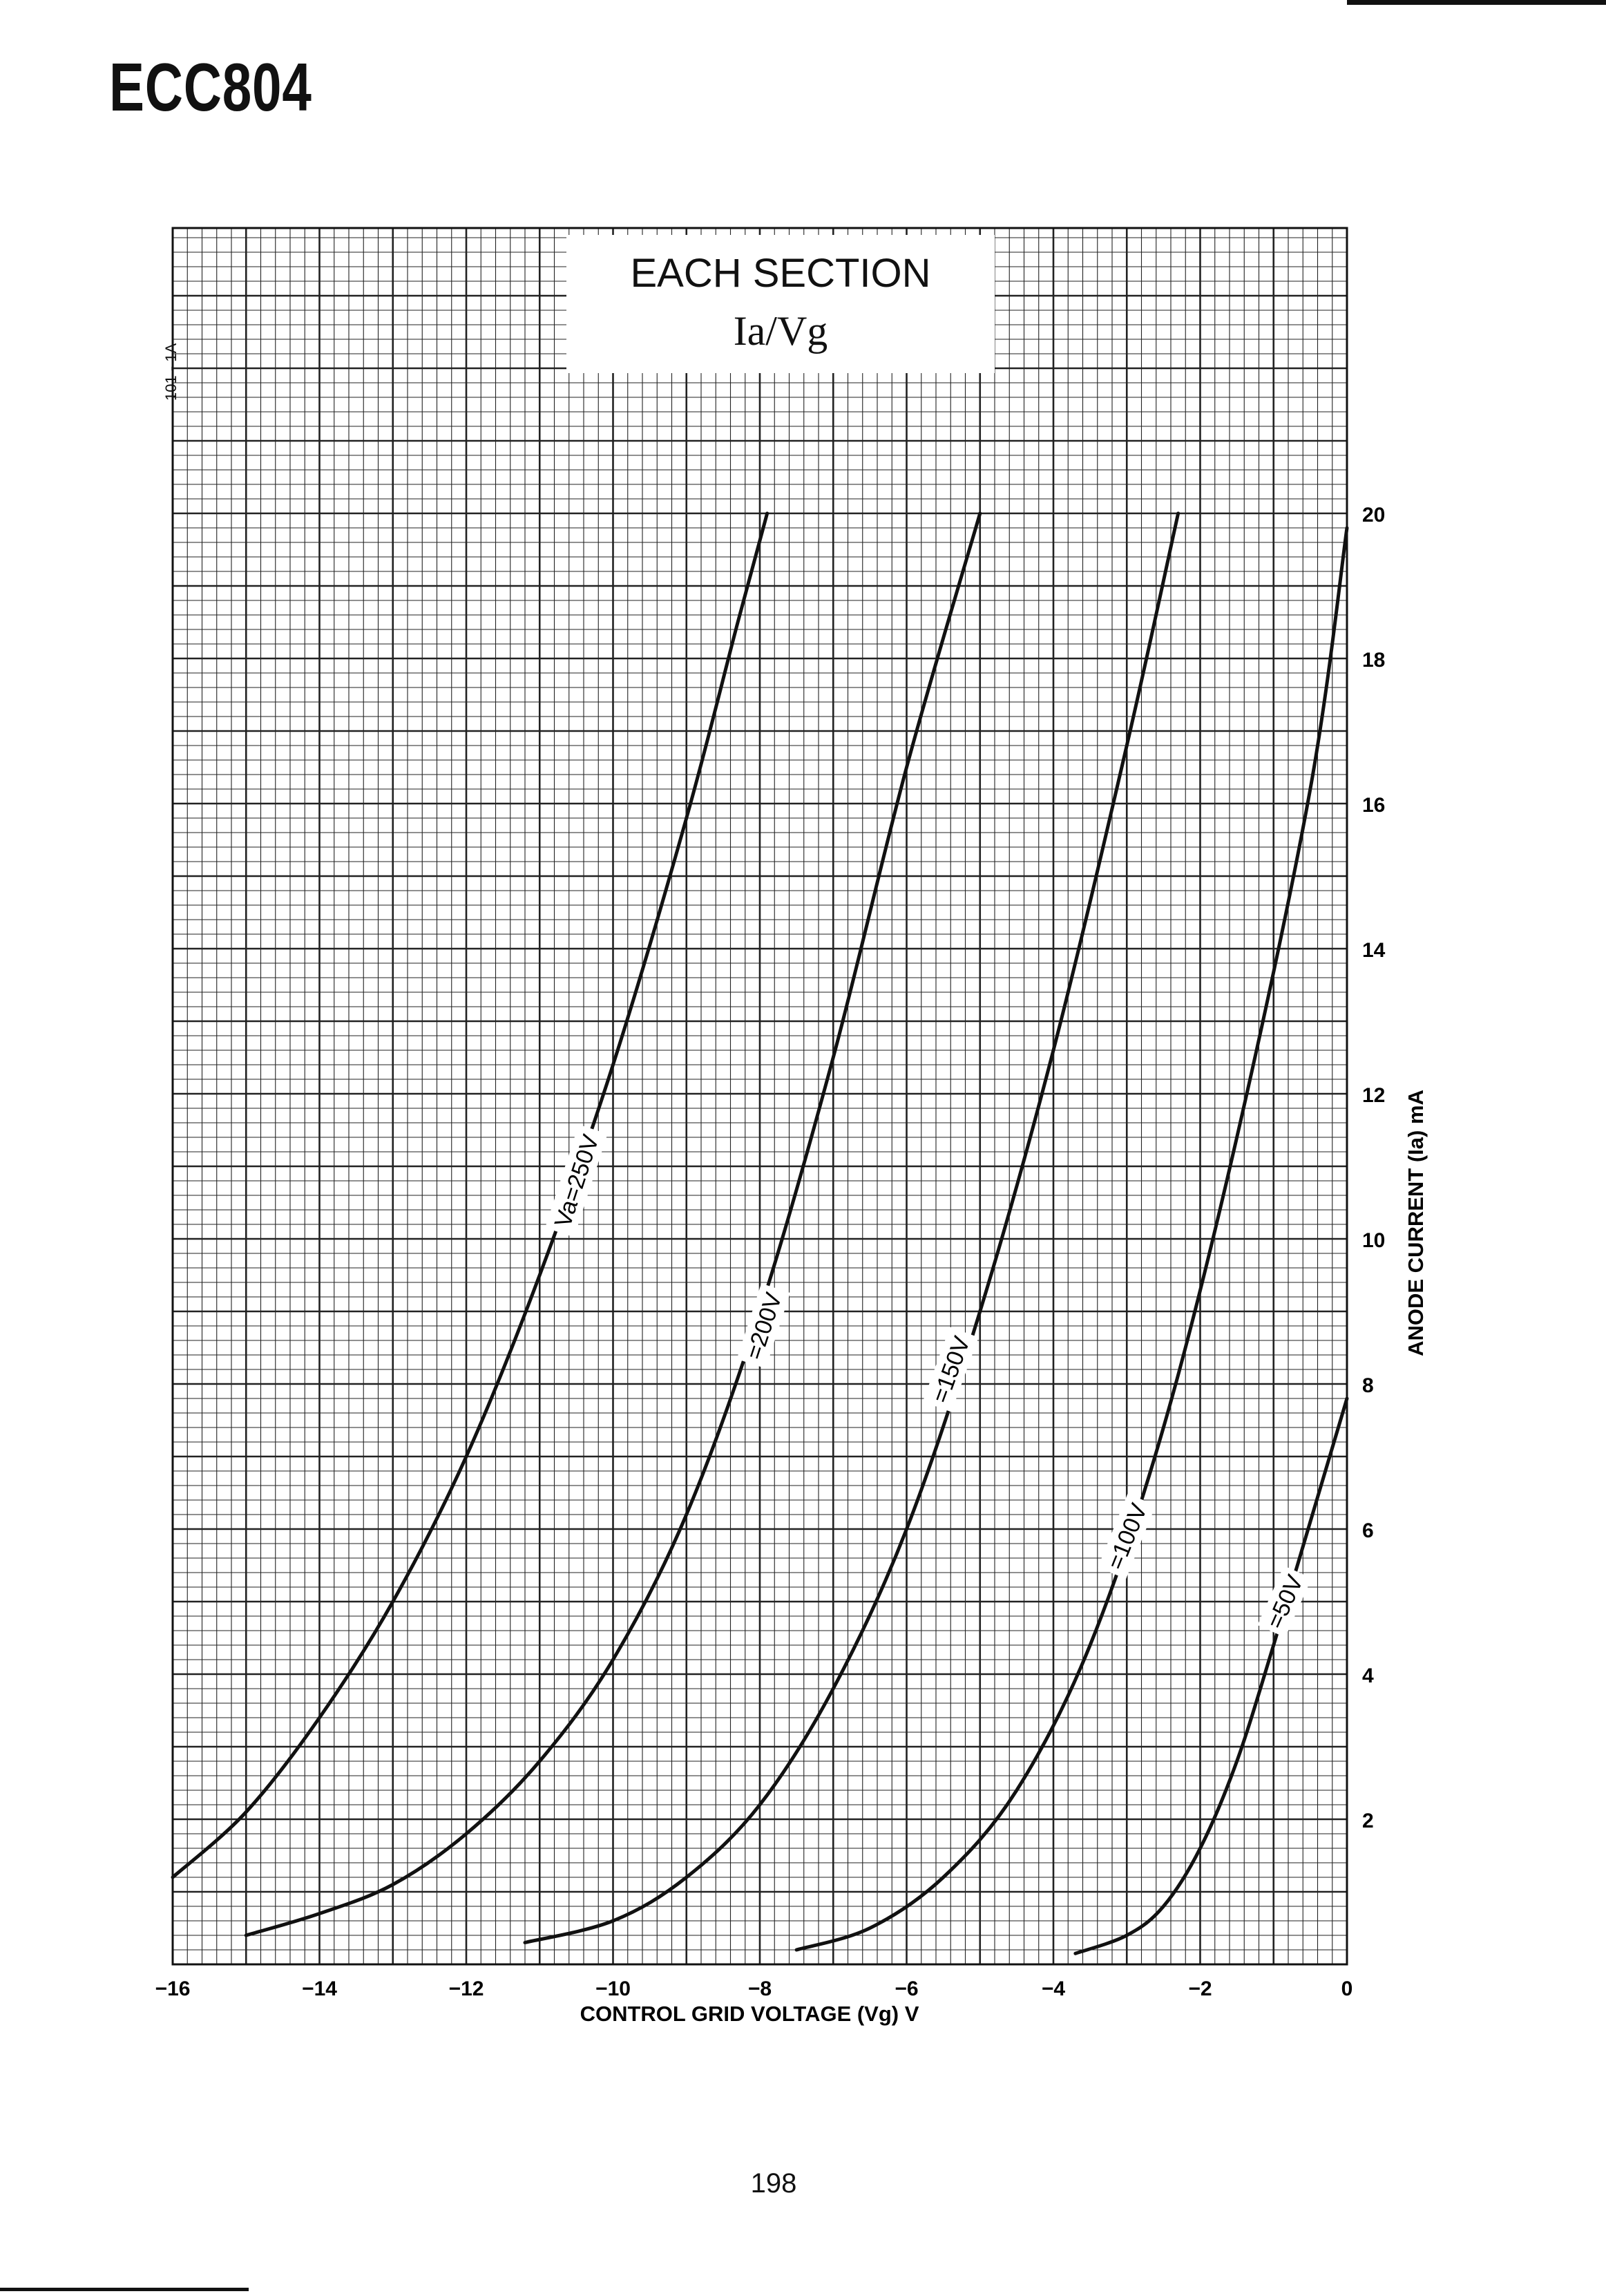 The image size is (1606, 2296). What do you see at coordinates (780, 304) in the screenshot?
I see `chart-title-box: EACH SECTION Ia/Vg` at bounding box center [780, 304].